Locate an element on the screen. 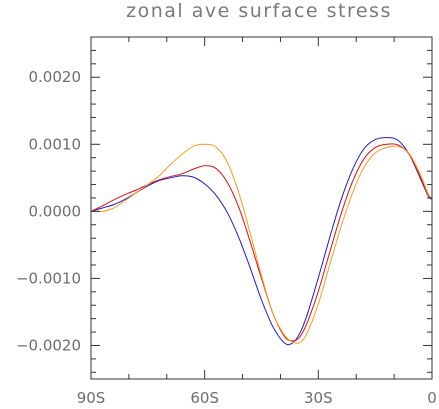  x-tick-label: 60S is located at coordinates (204, 398).